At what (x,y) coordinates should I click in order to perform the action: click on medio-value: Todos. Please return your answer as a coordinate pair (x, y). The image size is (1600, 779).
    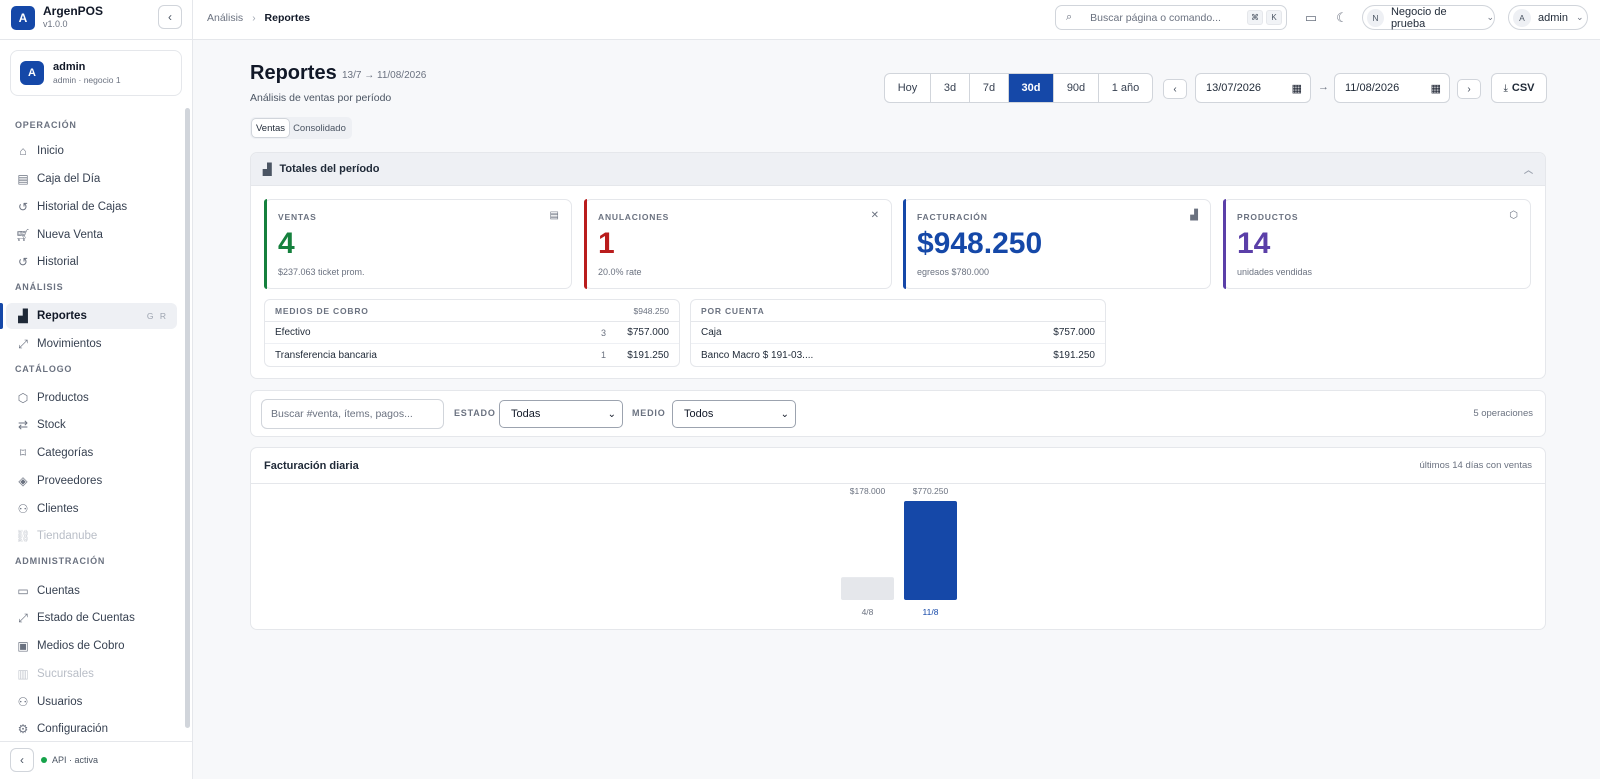
    Looking at the image, I should click on (699, 414).